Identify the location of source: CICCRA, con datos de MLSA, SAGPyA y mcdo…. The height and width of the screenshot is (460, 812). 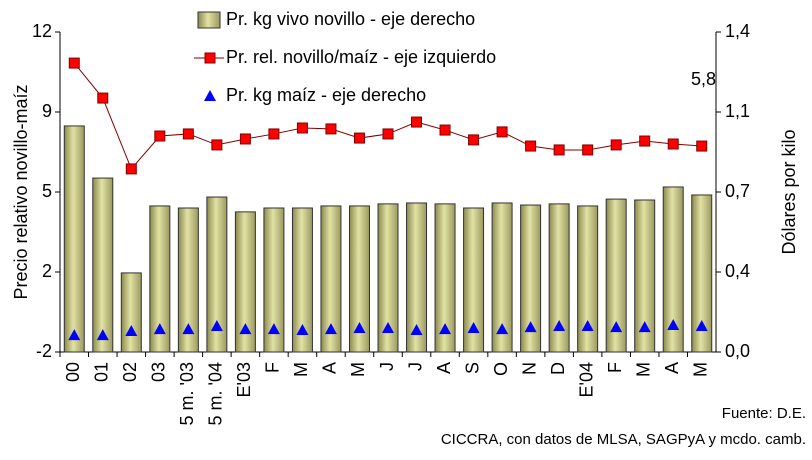
(623, 439).